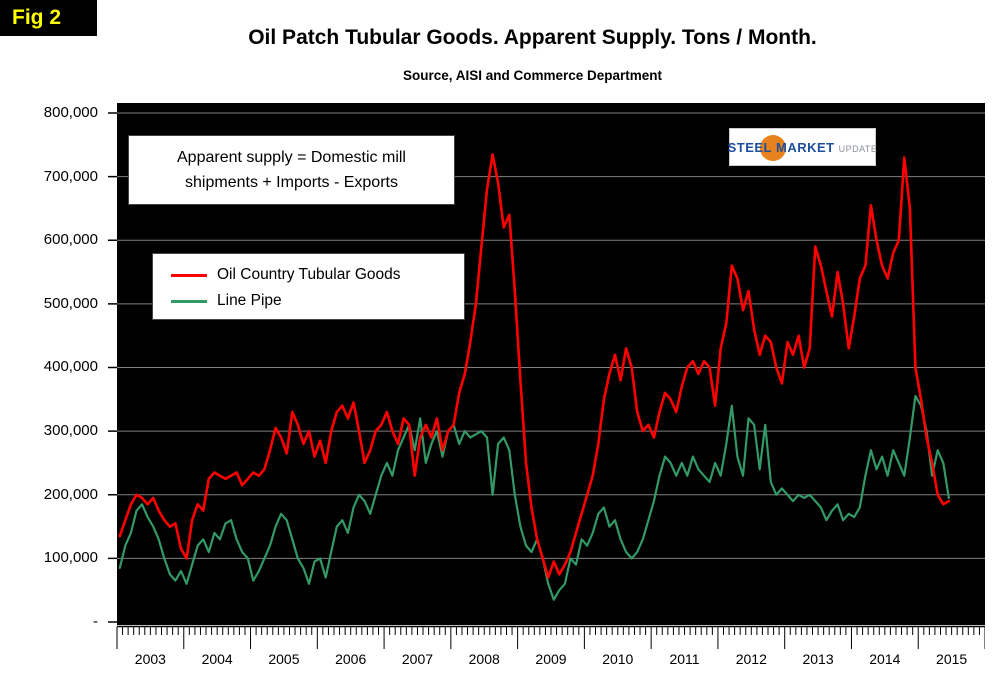 The width and height of the screenshot is (995, 679). Describe the element at coordinates (417, 659) in the screenshot. I see `year-label: 2007` at that location.